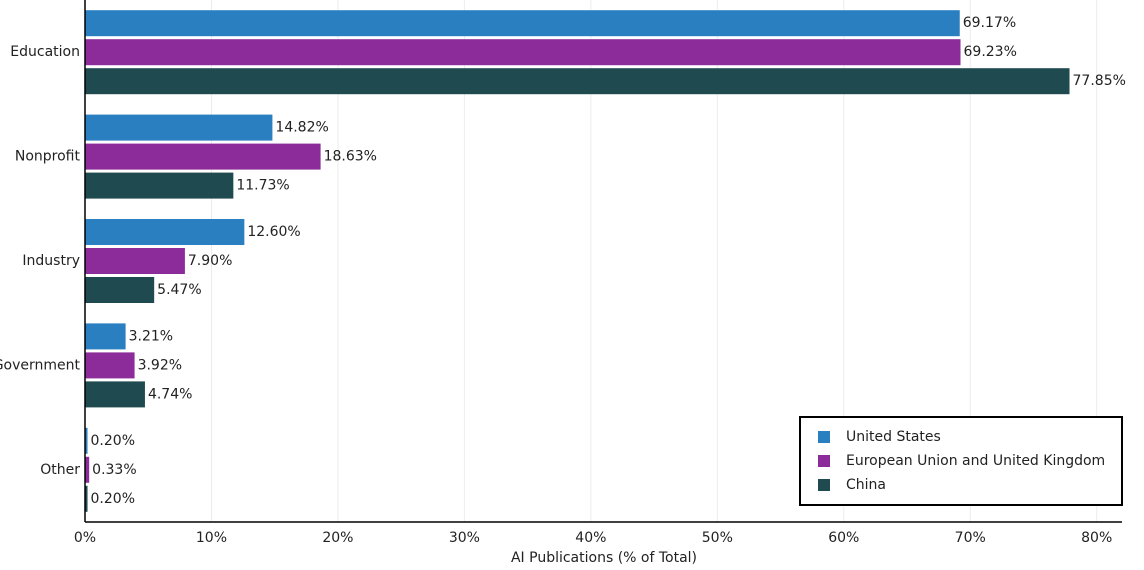 This screenshot has width=1144, height=570. What do you see at coordinates (1096, 538) in the screenshot?
I see `x-tick-label: 80%` at bounding box center [1096, 538].